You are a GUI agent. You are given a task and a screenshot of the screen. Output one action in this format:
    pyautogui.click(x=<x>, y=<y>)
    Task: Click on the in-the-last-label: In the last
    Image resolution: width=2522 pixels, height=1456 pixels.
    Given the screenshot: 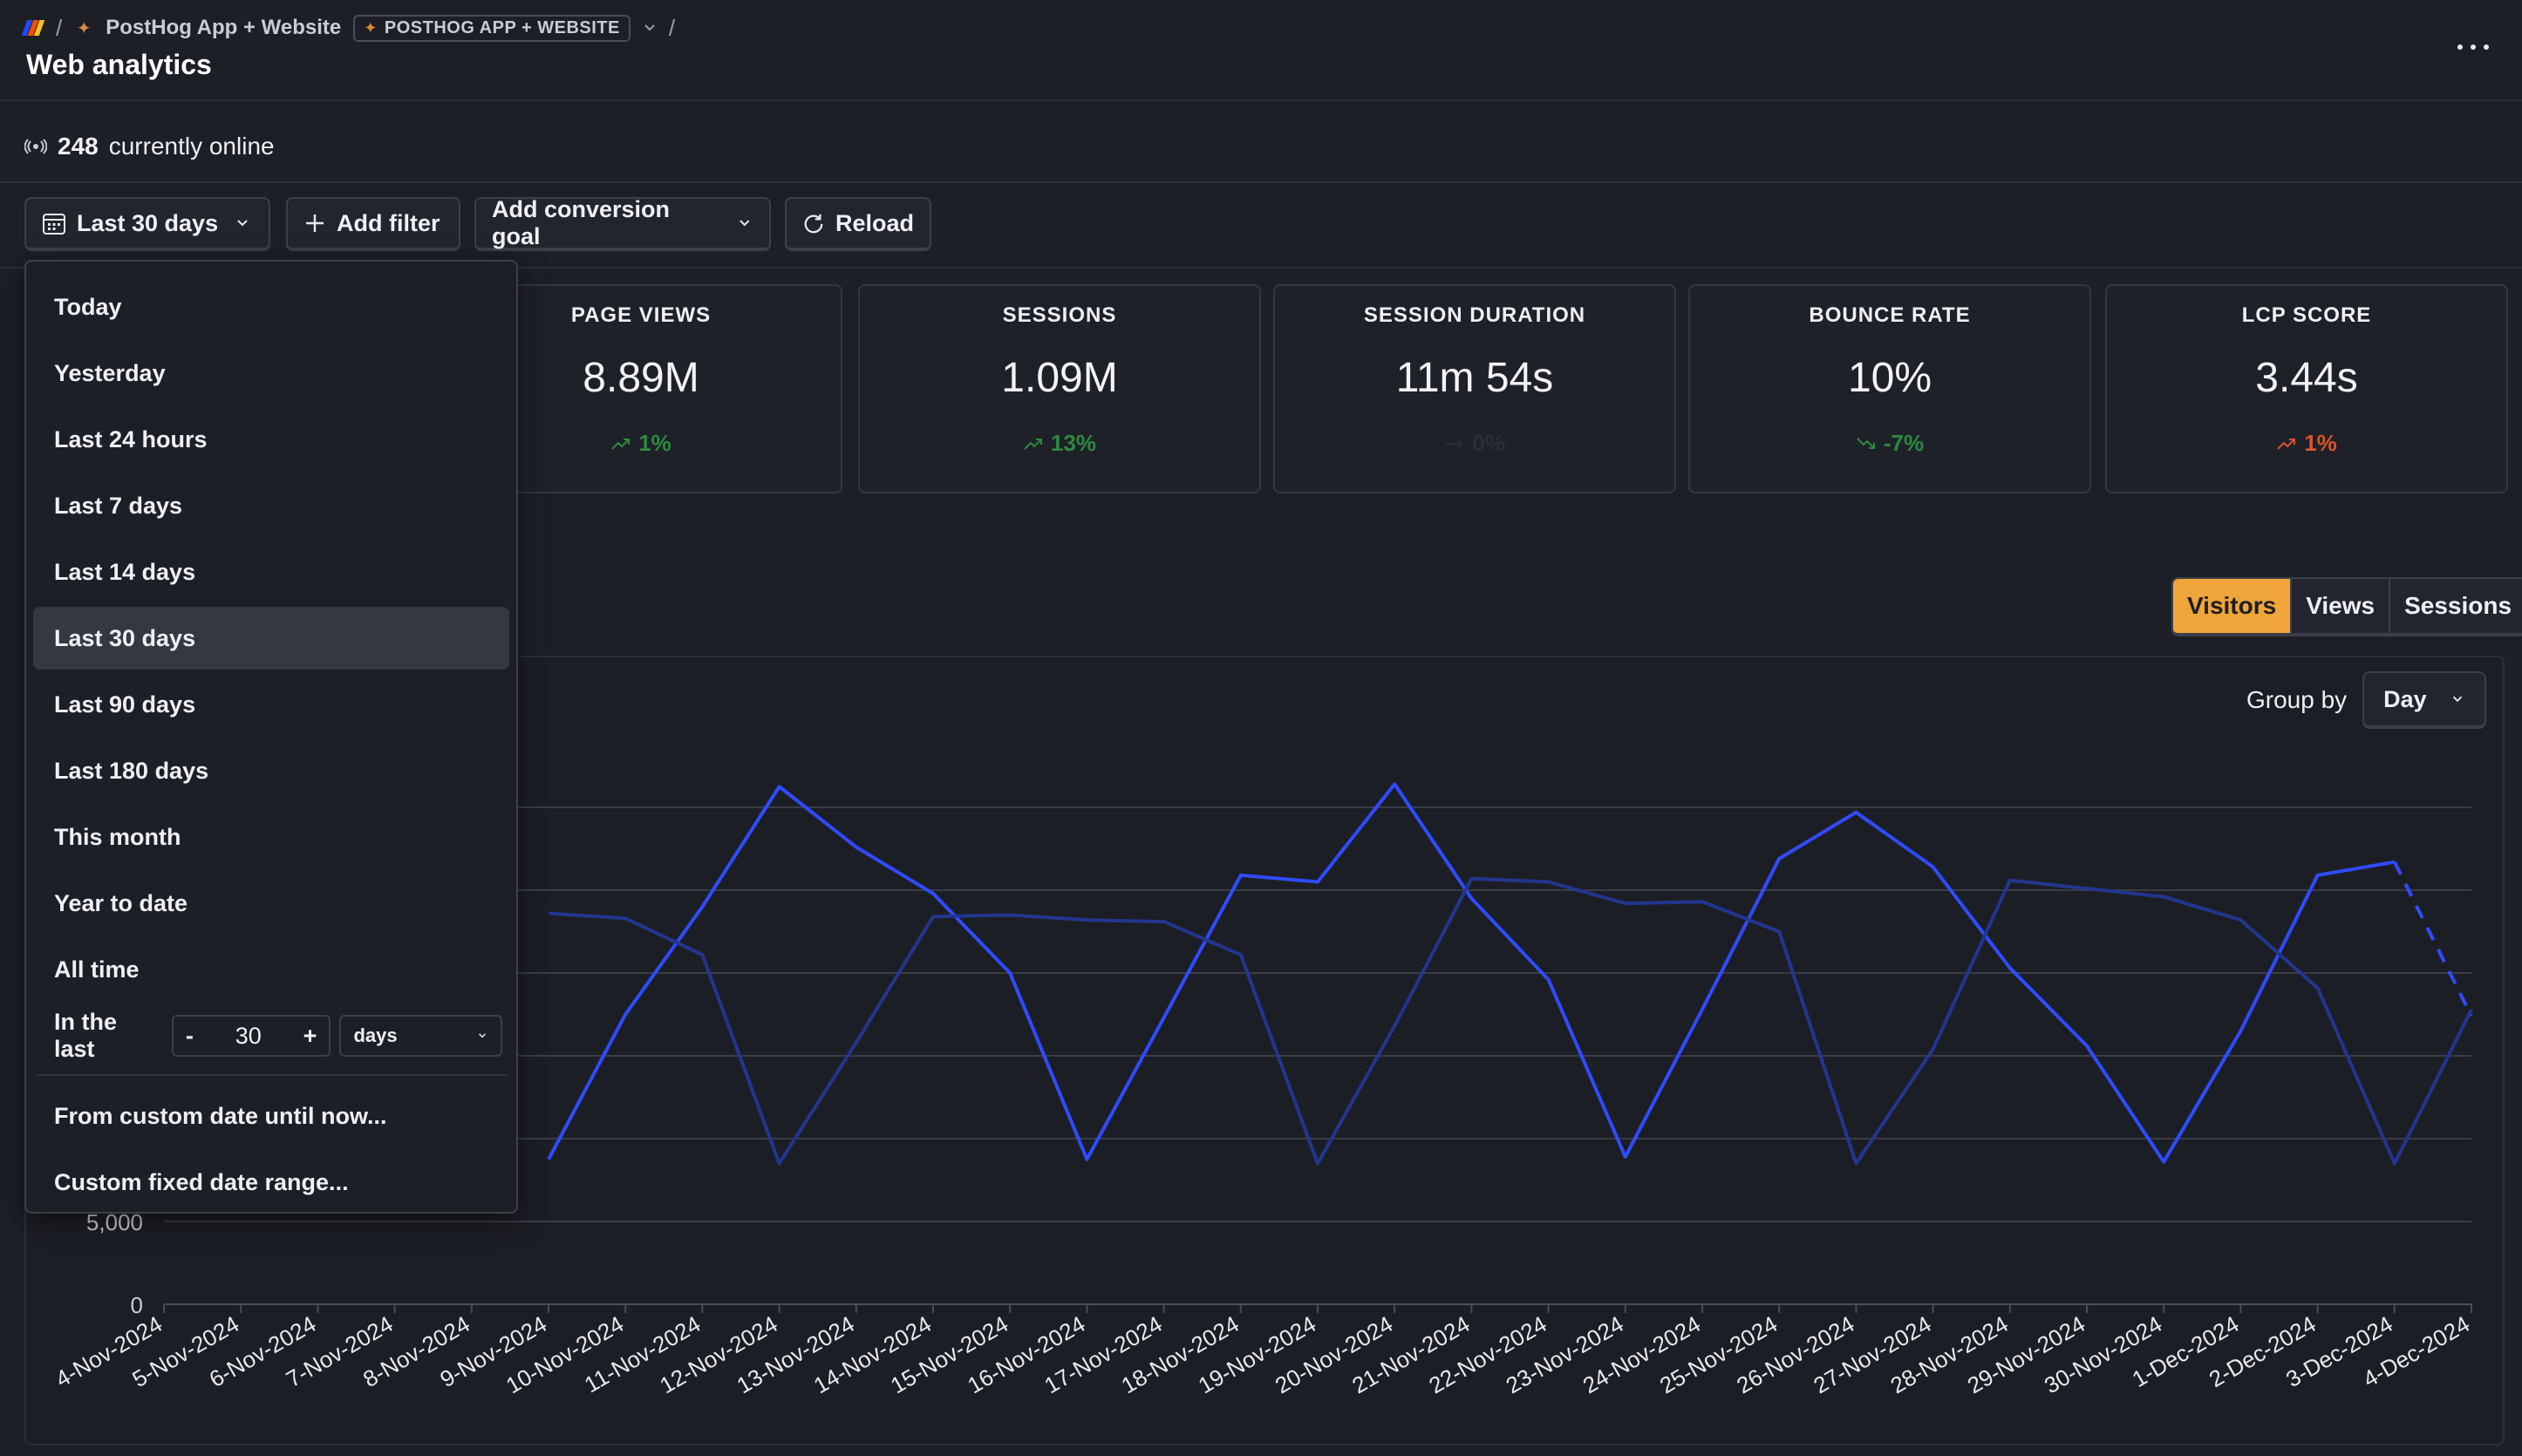 What is the action you would take?
    pyautogui.click(x=85, y=1035)
    